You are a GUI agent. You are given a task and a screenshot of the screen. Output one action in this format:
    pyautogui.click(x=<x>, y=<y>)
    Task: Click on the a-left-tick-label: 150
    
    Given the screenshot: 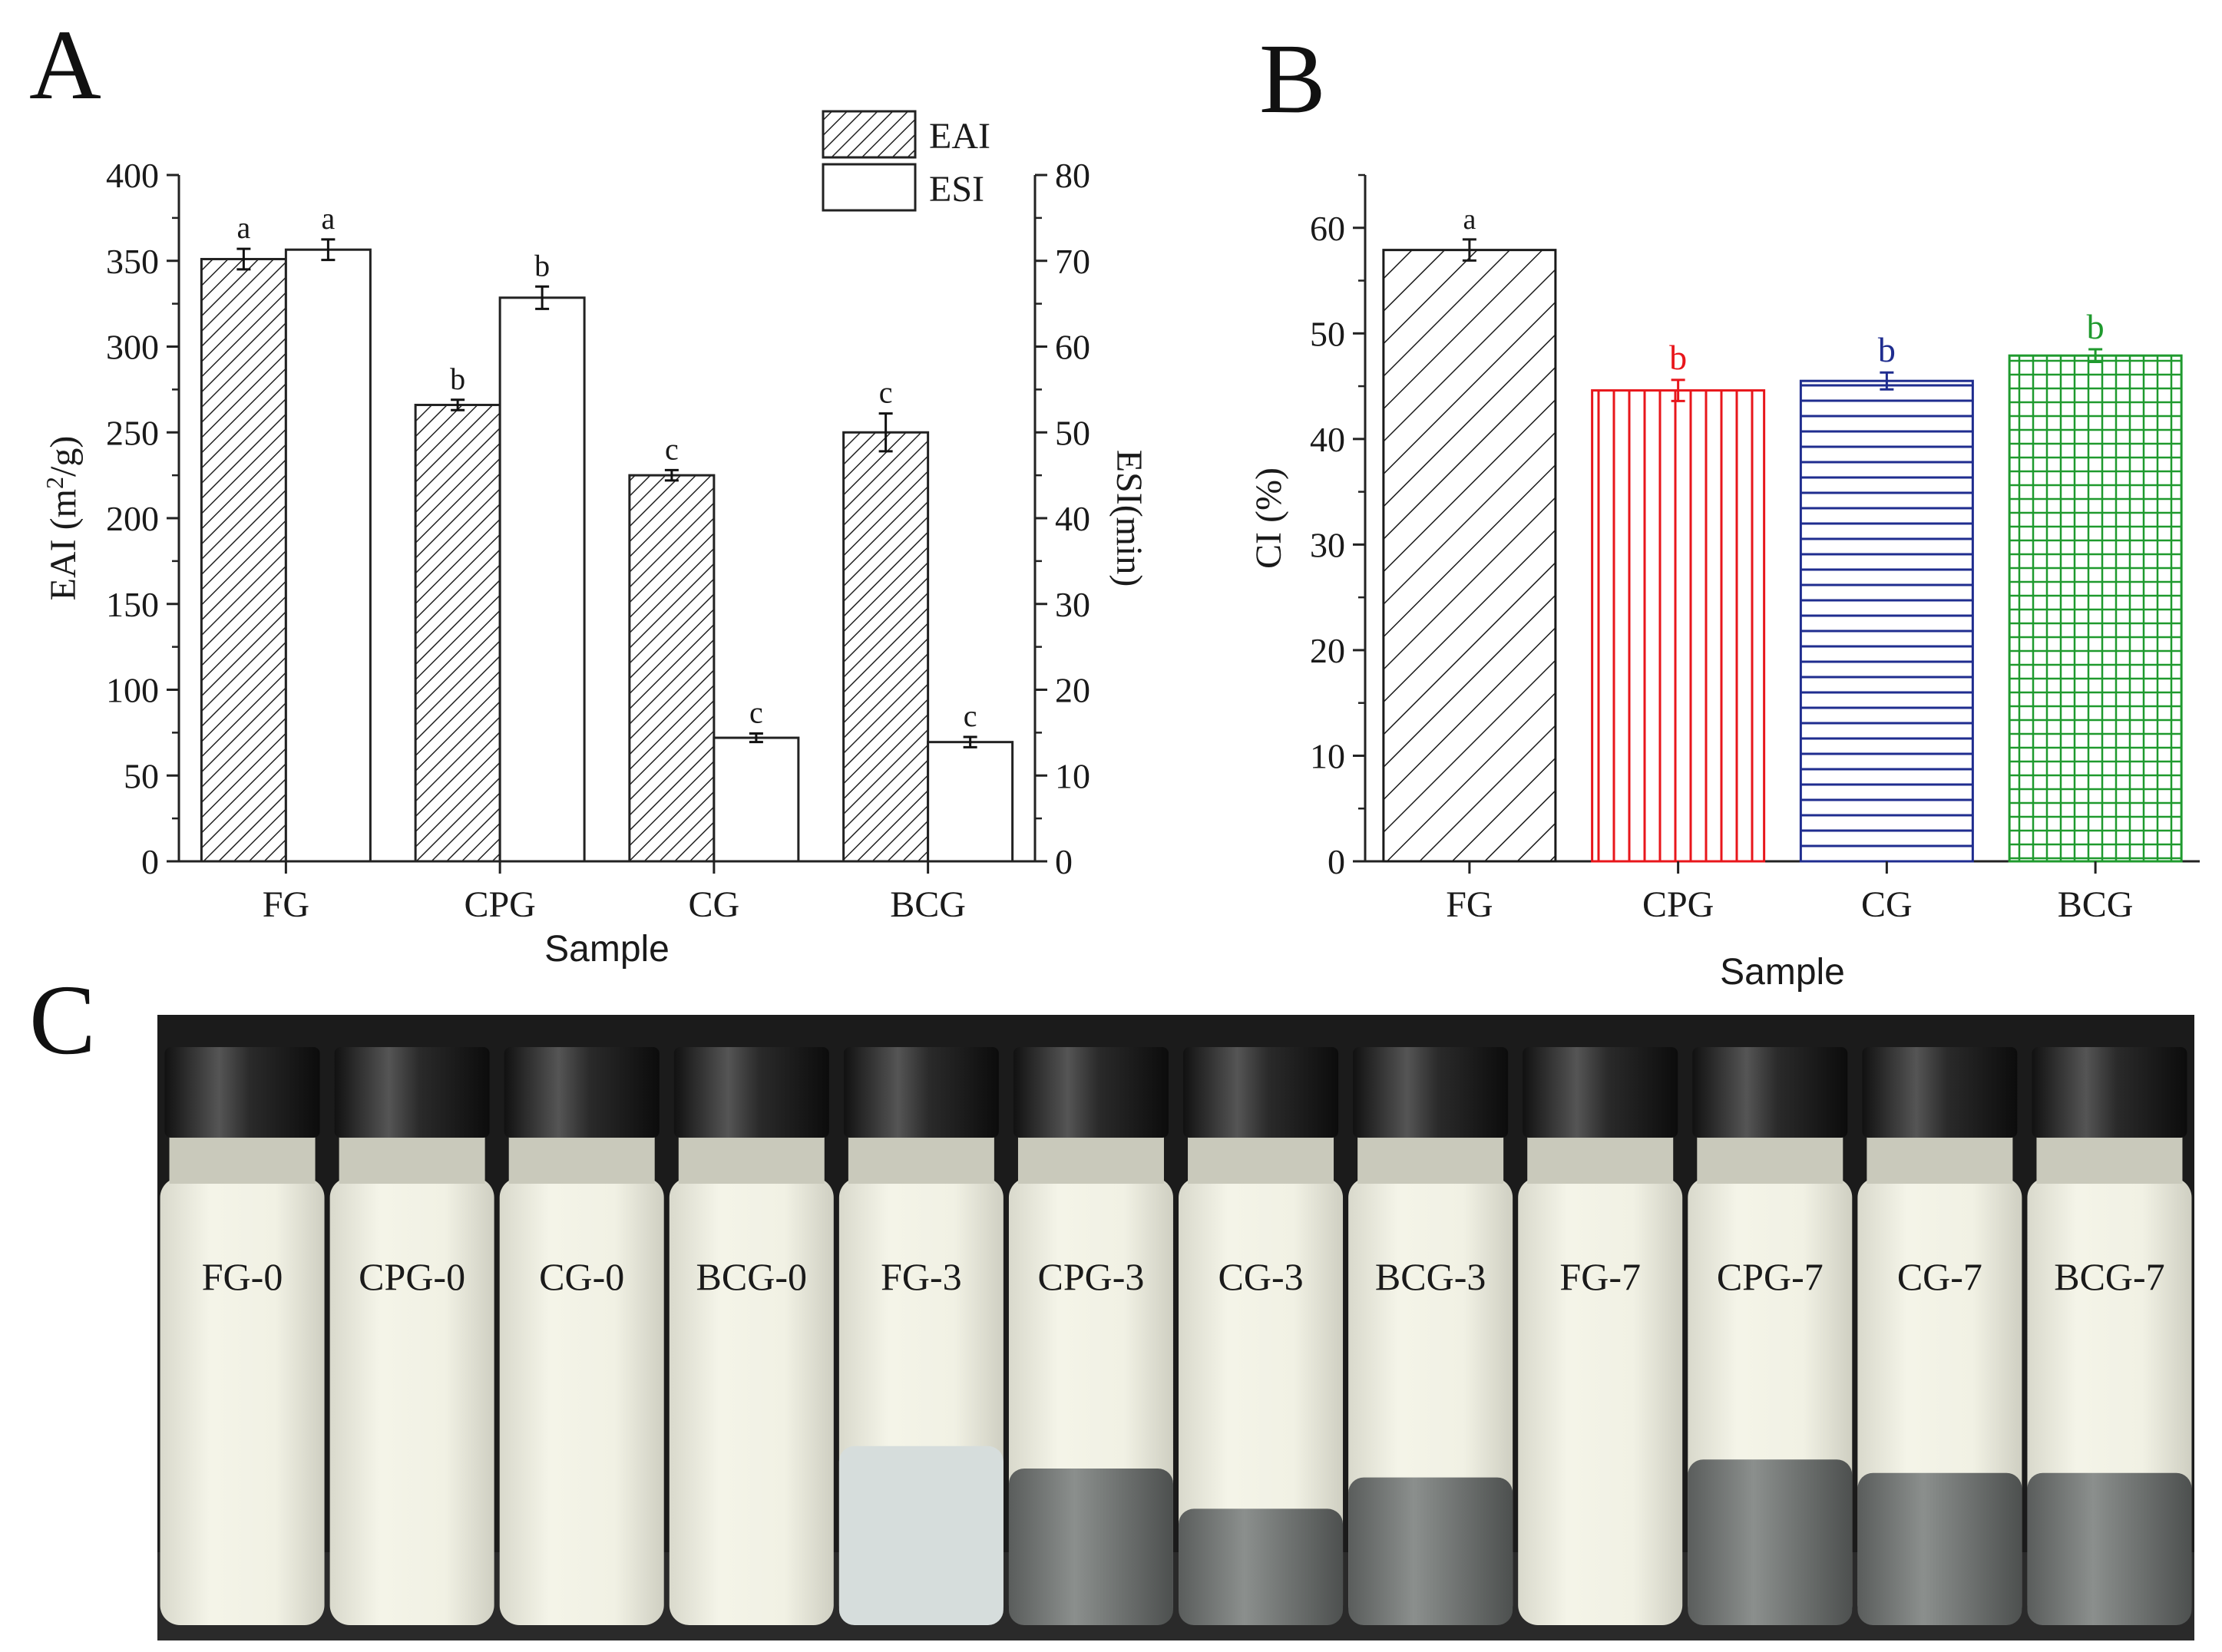 What is the action you would take?
    pyautogui.click(x=132, y=604)
    